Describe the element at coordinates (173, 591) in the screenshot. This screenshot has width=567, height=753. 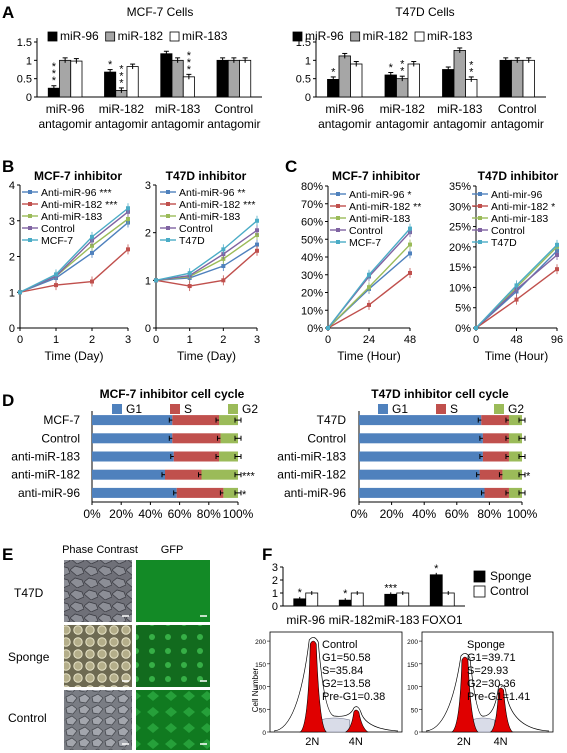
I see `micrograph-t47d-gfp` at that location.